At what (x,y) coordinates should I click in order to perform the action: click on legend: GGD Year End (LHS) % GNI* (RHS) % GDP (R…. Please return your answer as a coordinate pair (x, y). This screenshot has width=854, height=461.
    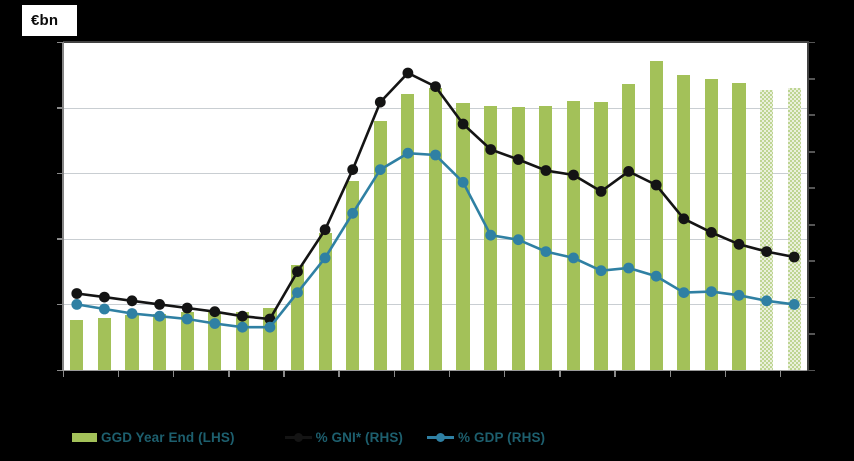
    Looking at the image, I should click on (308, 437).